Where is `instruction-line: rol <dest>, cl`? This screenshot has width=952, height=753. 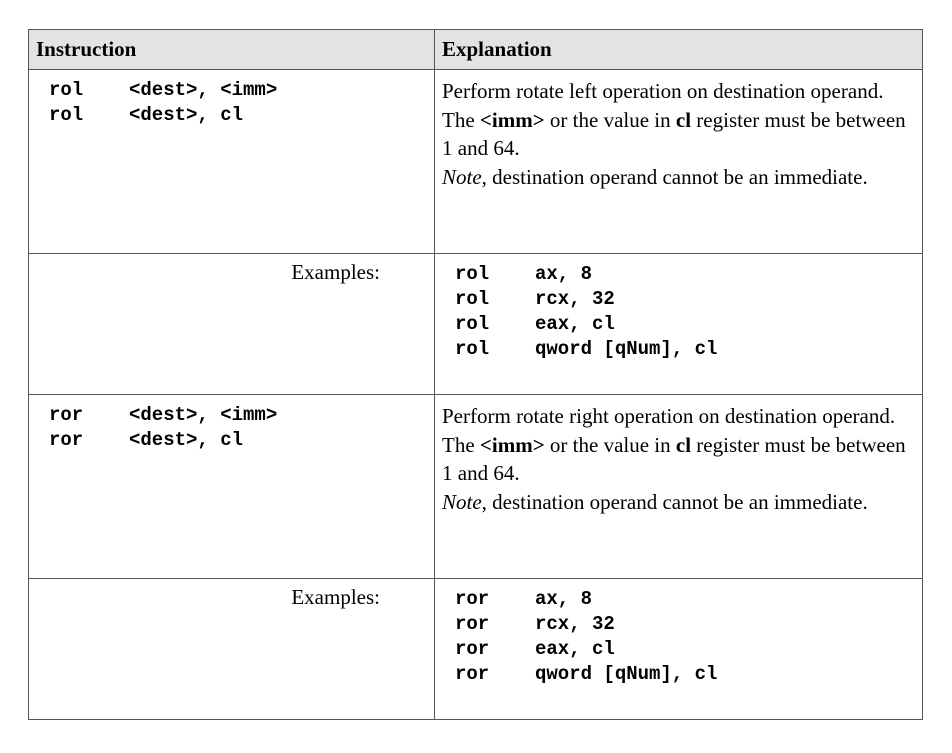 instruction-line: rol <dest>, cl is located at coordinates (241, 115).